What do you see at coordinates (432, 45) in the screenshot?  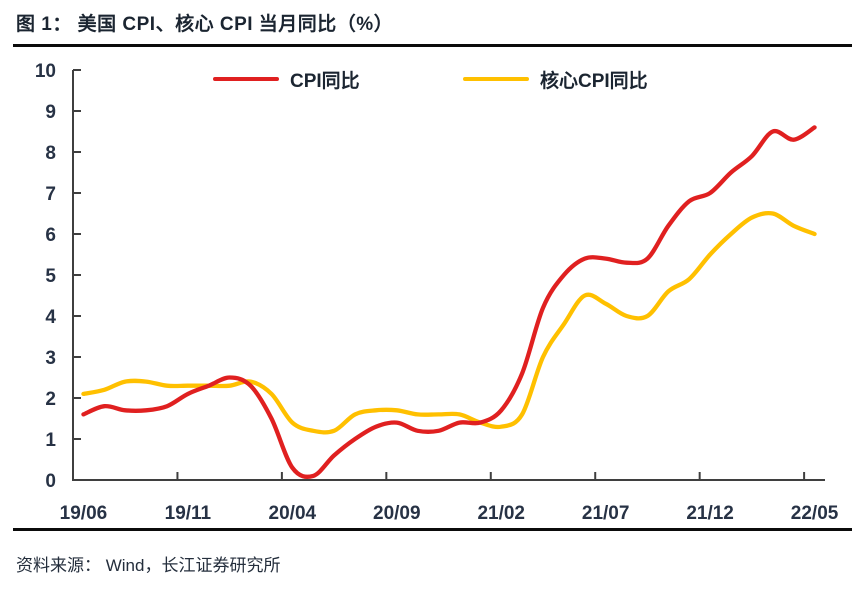 I see `title-separator` at bounding box center [432, 45].